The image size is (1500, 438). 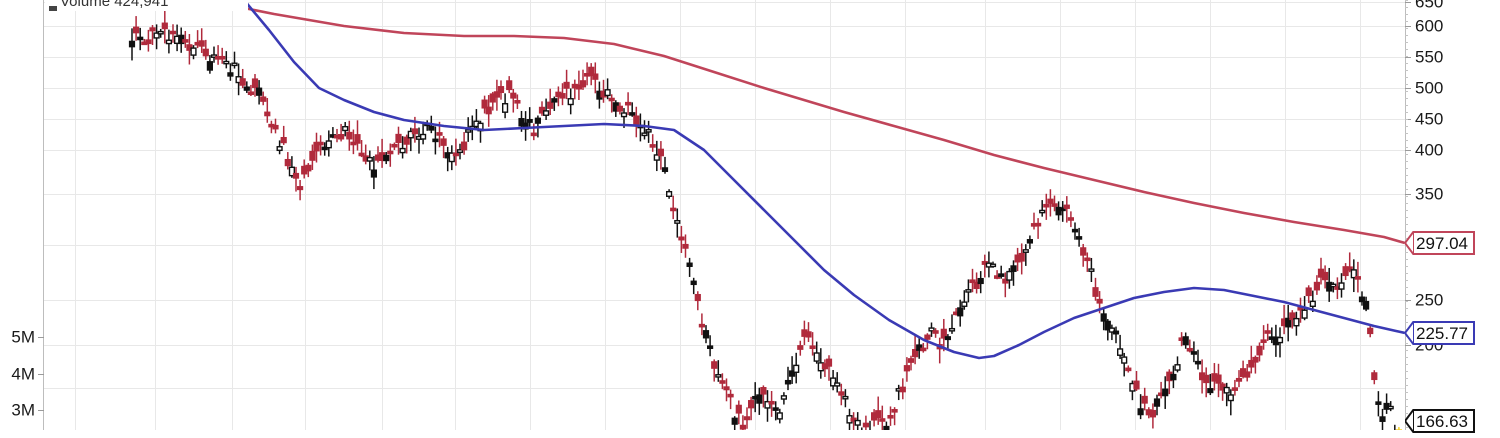 I want to click on ma-long-flag: 297.04, so click(x=1439, y=243).